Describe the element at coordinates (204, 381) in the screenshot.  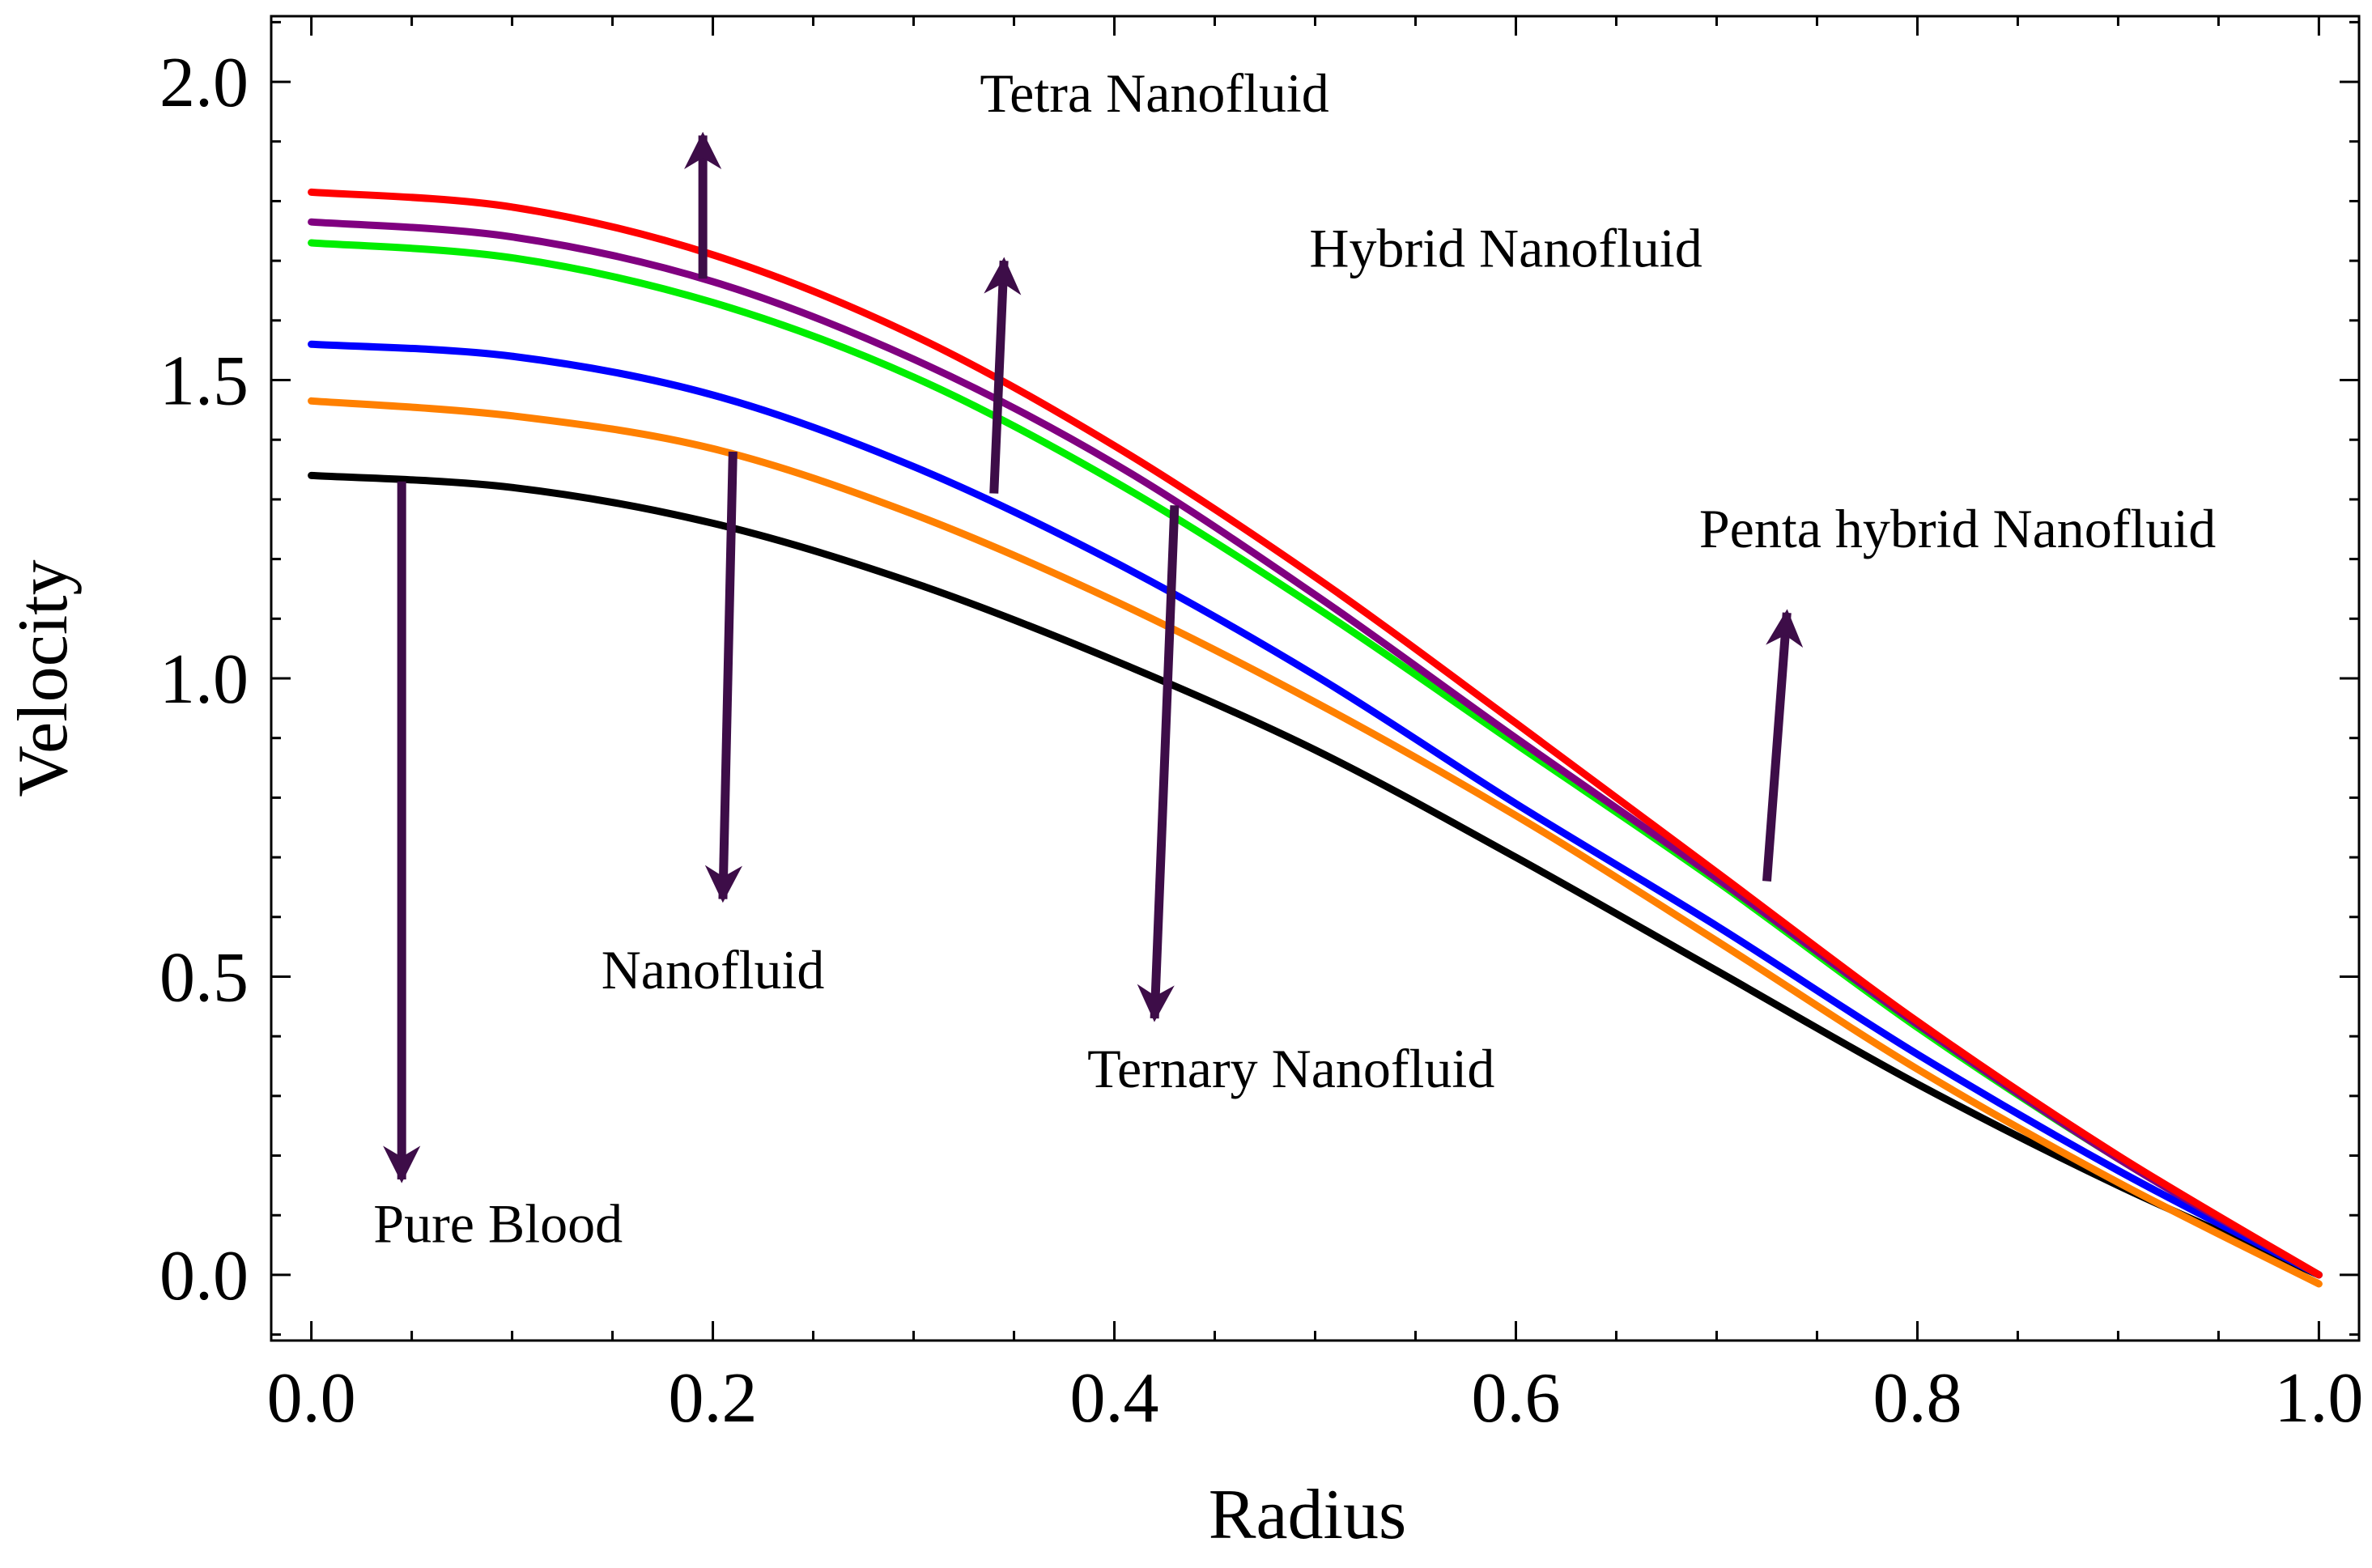
I see `y-tick-label: 1.5` at that location.